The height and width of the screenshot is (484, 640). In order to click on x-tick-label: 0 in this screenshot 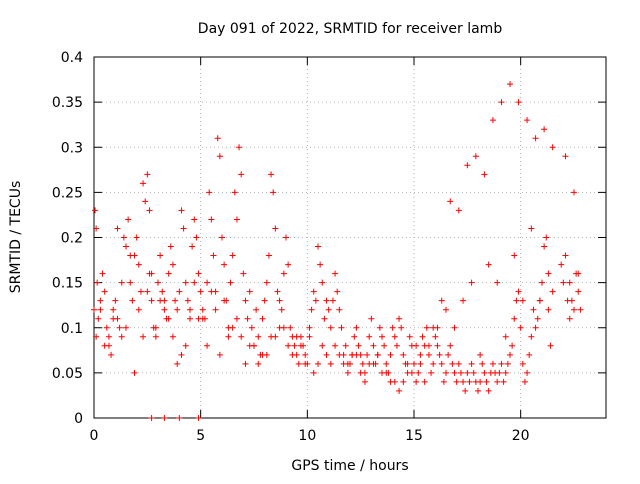, I will do `click(94, 436)`.